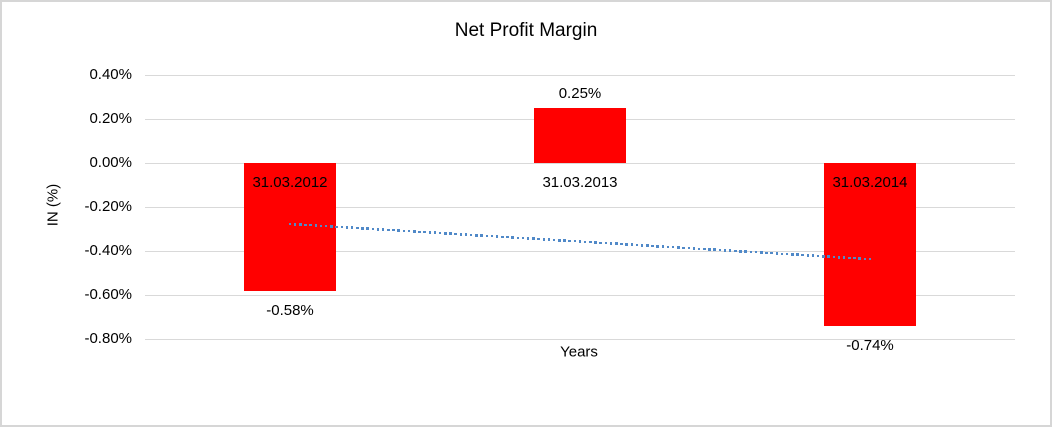 The height and width of the screenshot is (427, 1052). I want to click on y-tick-label: -0.20%, so click(108, 206).